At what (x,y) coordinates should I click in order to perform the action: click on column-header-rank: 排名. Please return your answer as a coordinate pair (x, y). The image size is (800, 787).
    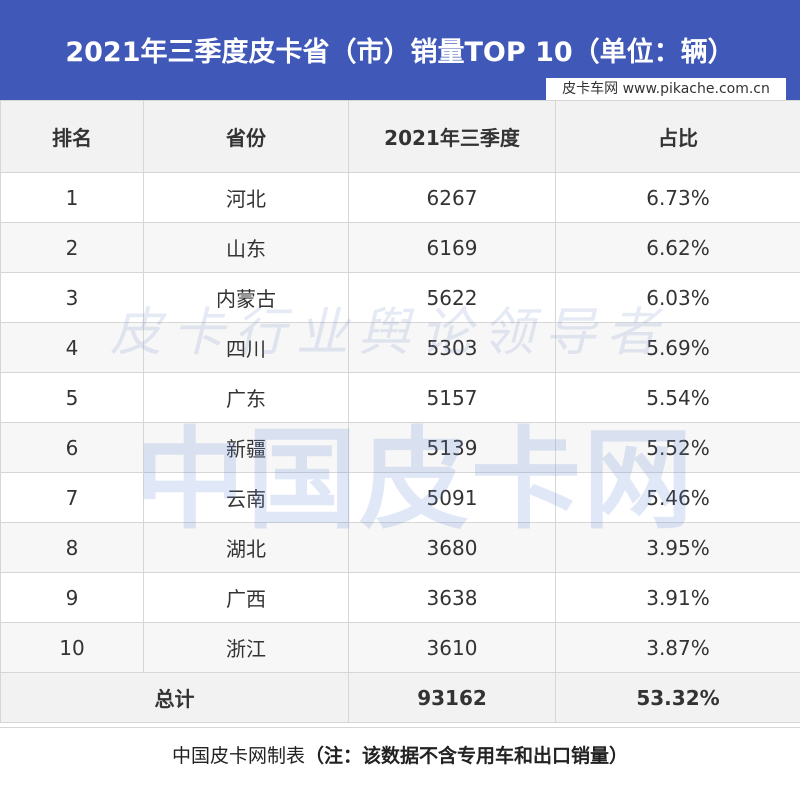
    Looking at the image, I should click on (72, 136).